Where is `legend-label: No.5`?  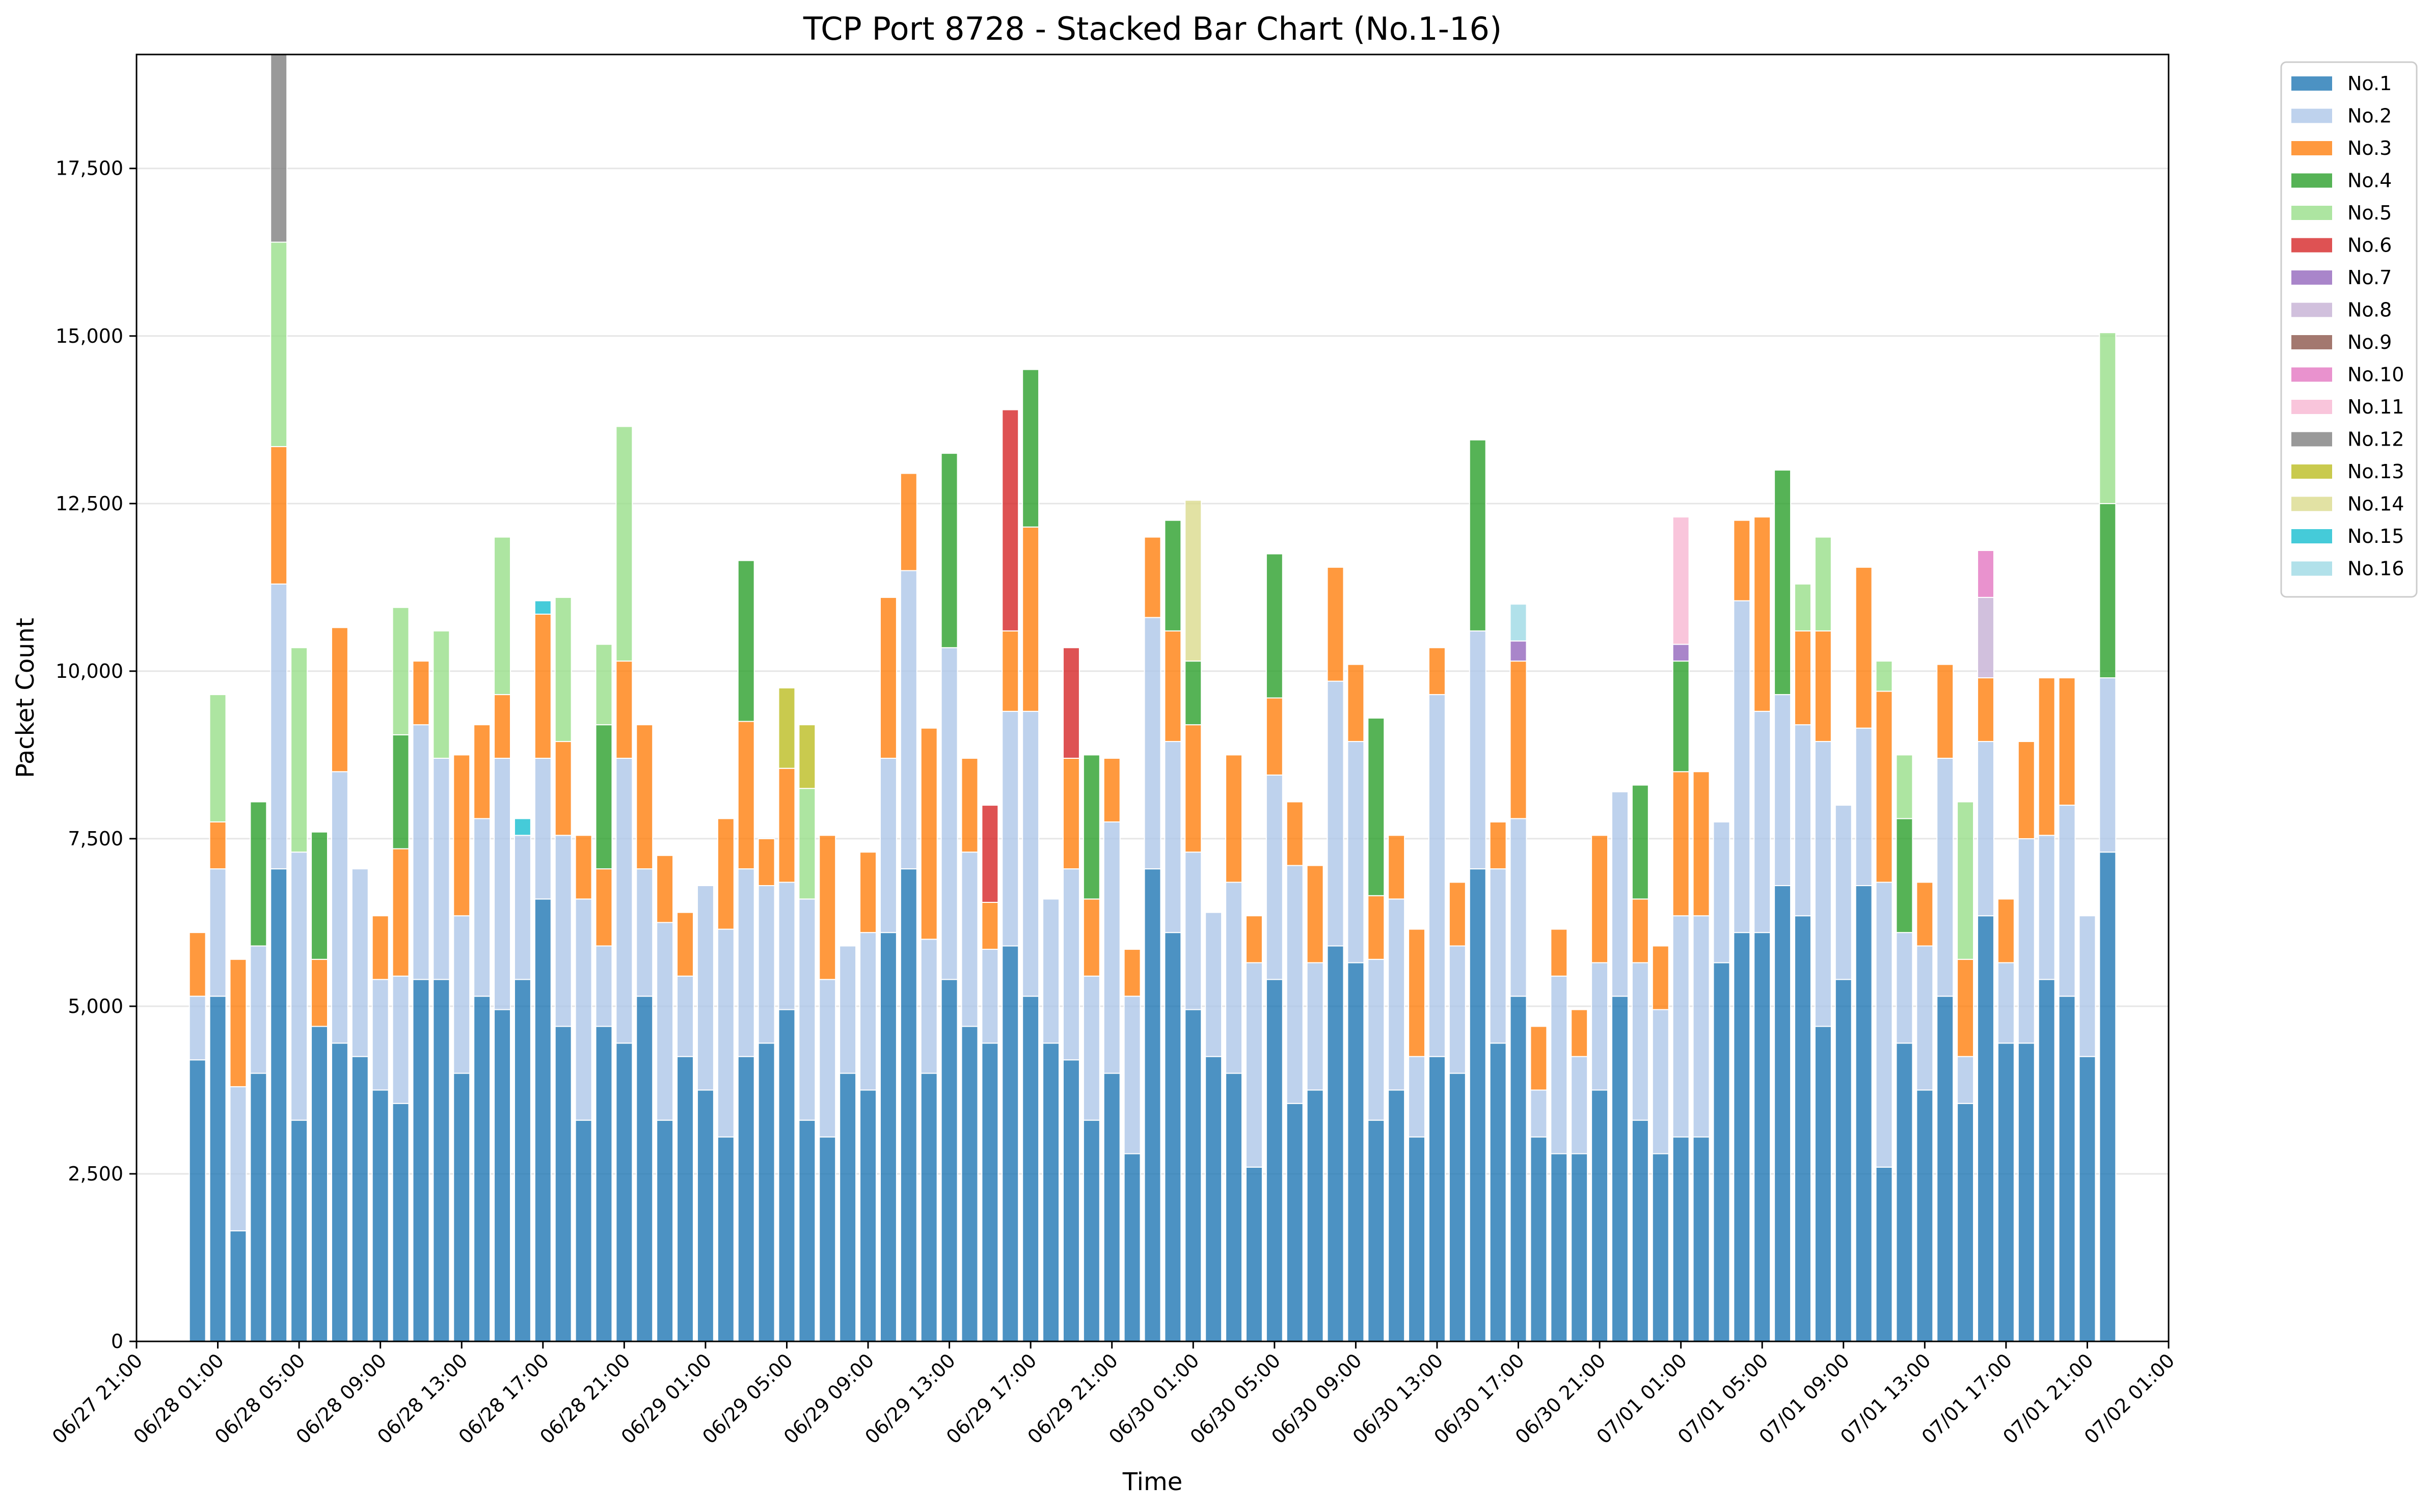
legend-label: No.5 is located at coordinates (2369, 213).